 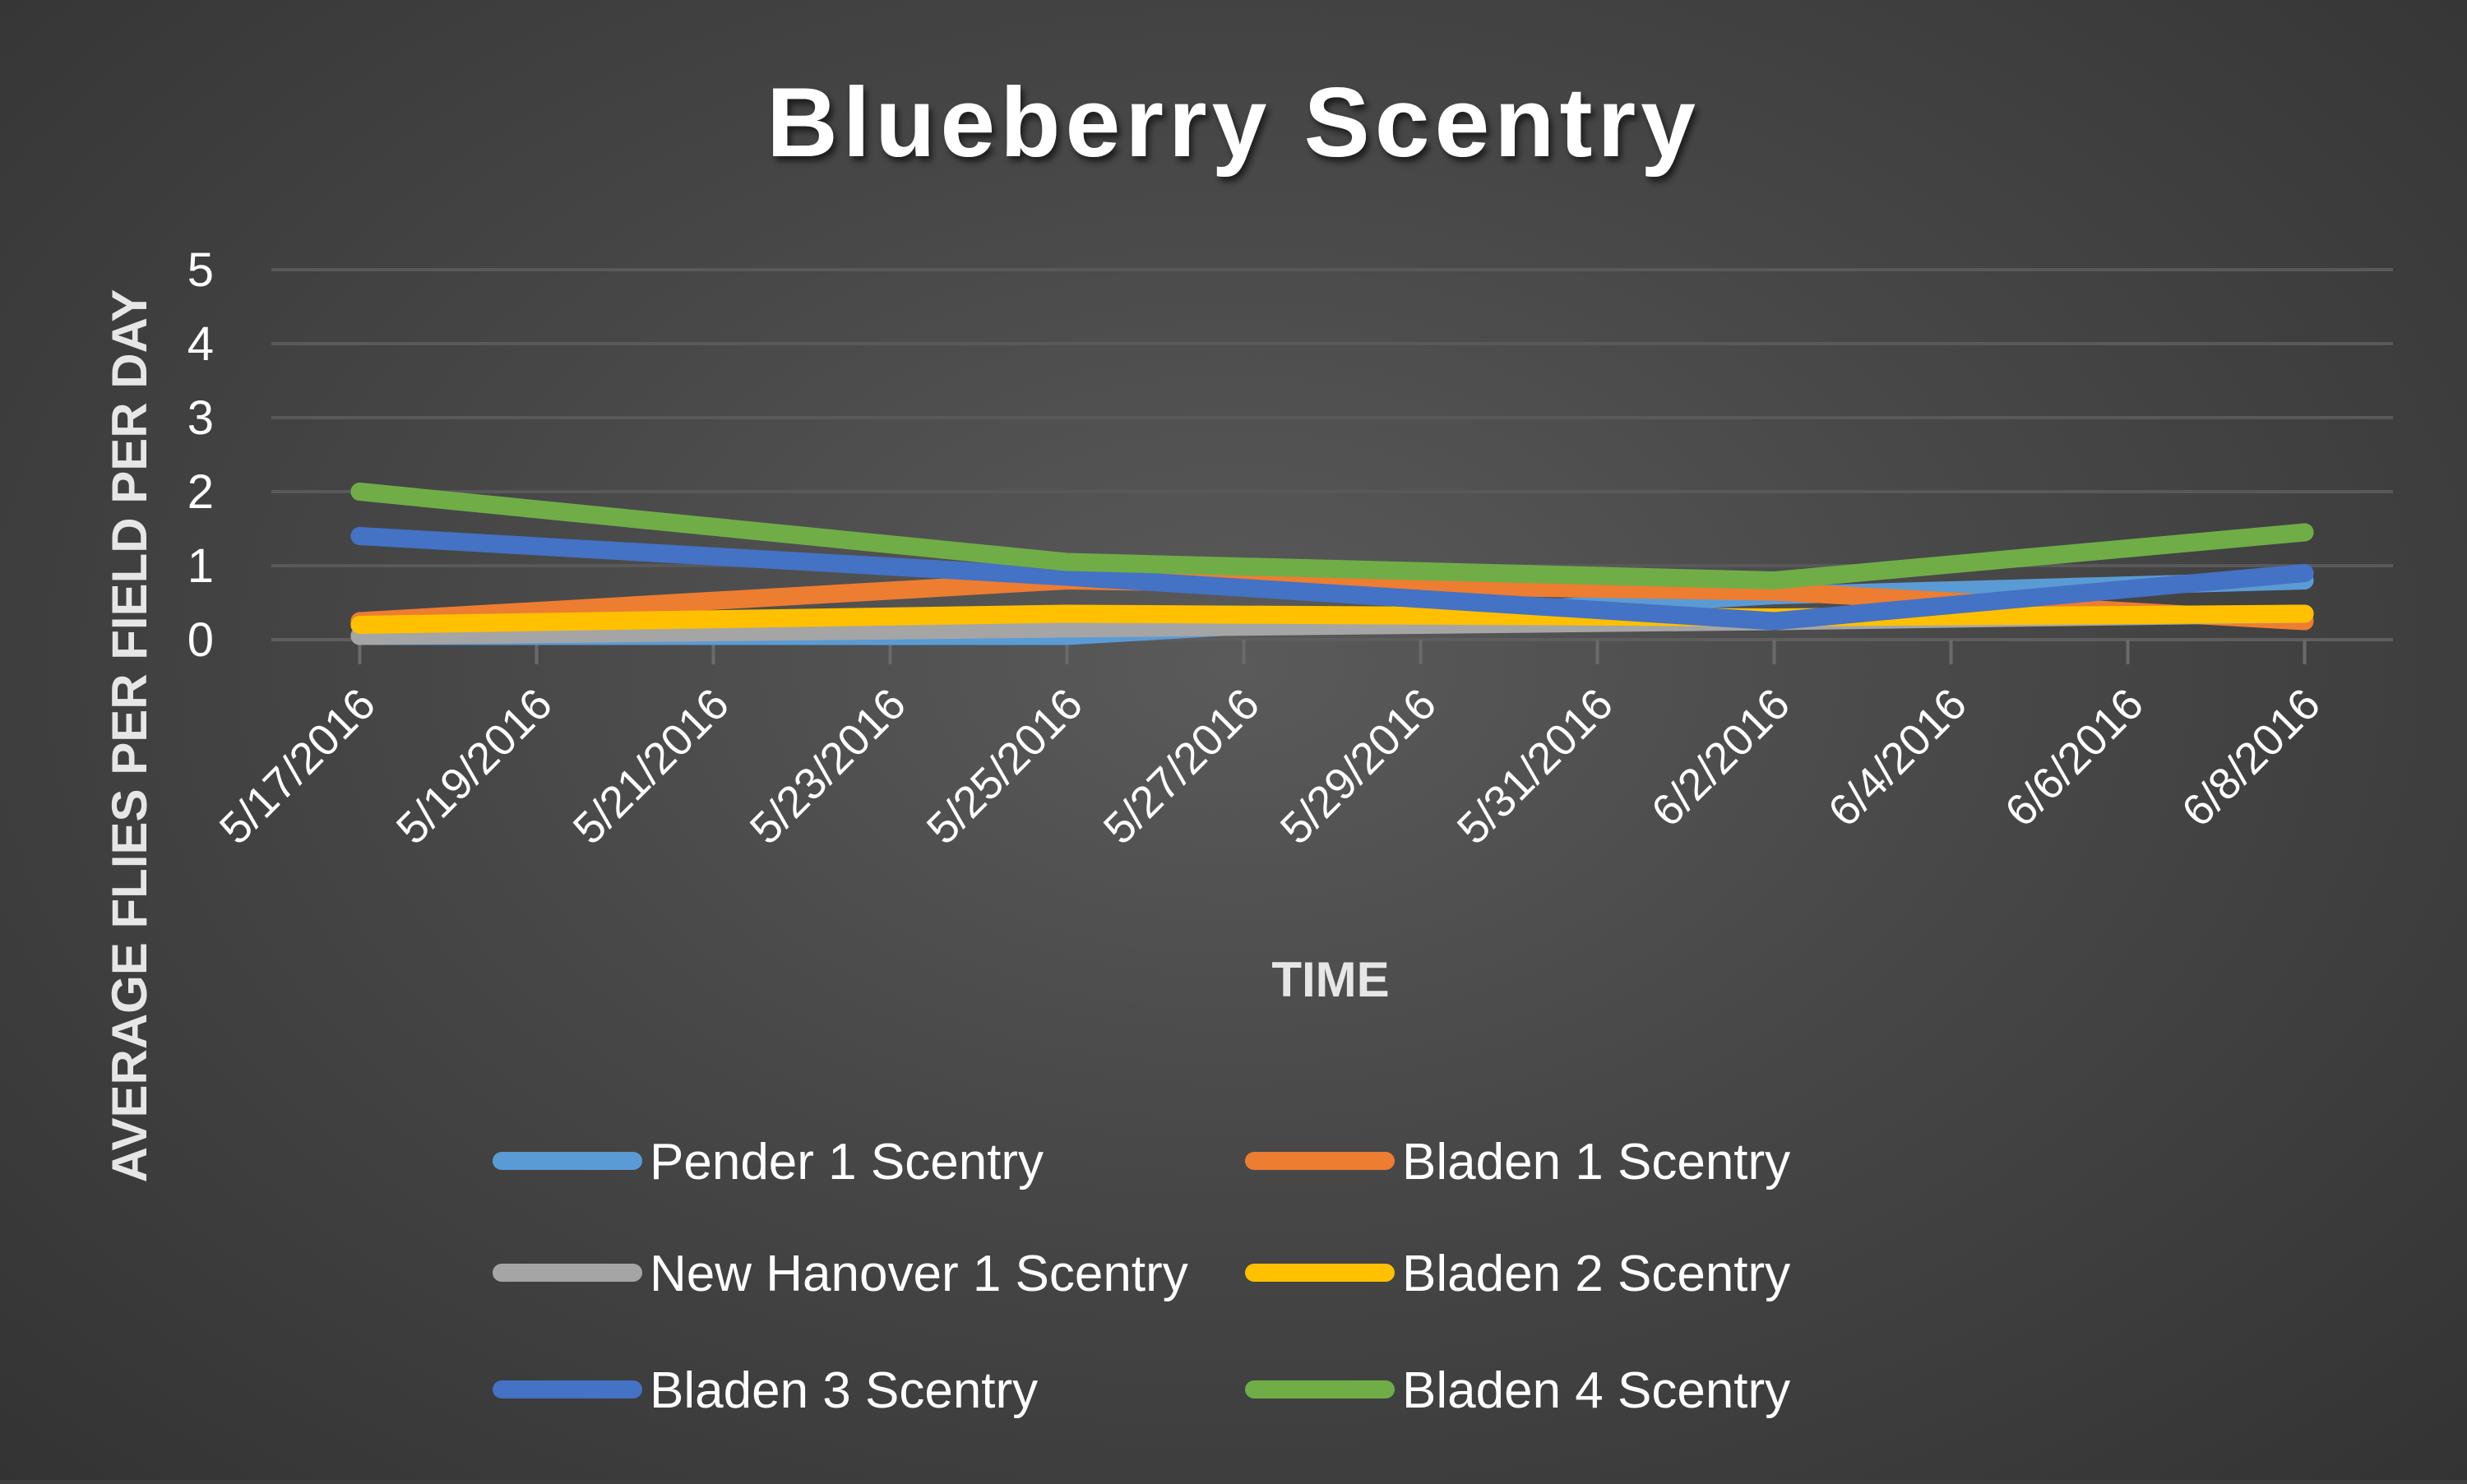 I want to click on series-lines, so click(x=1332, y=564).